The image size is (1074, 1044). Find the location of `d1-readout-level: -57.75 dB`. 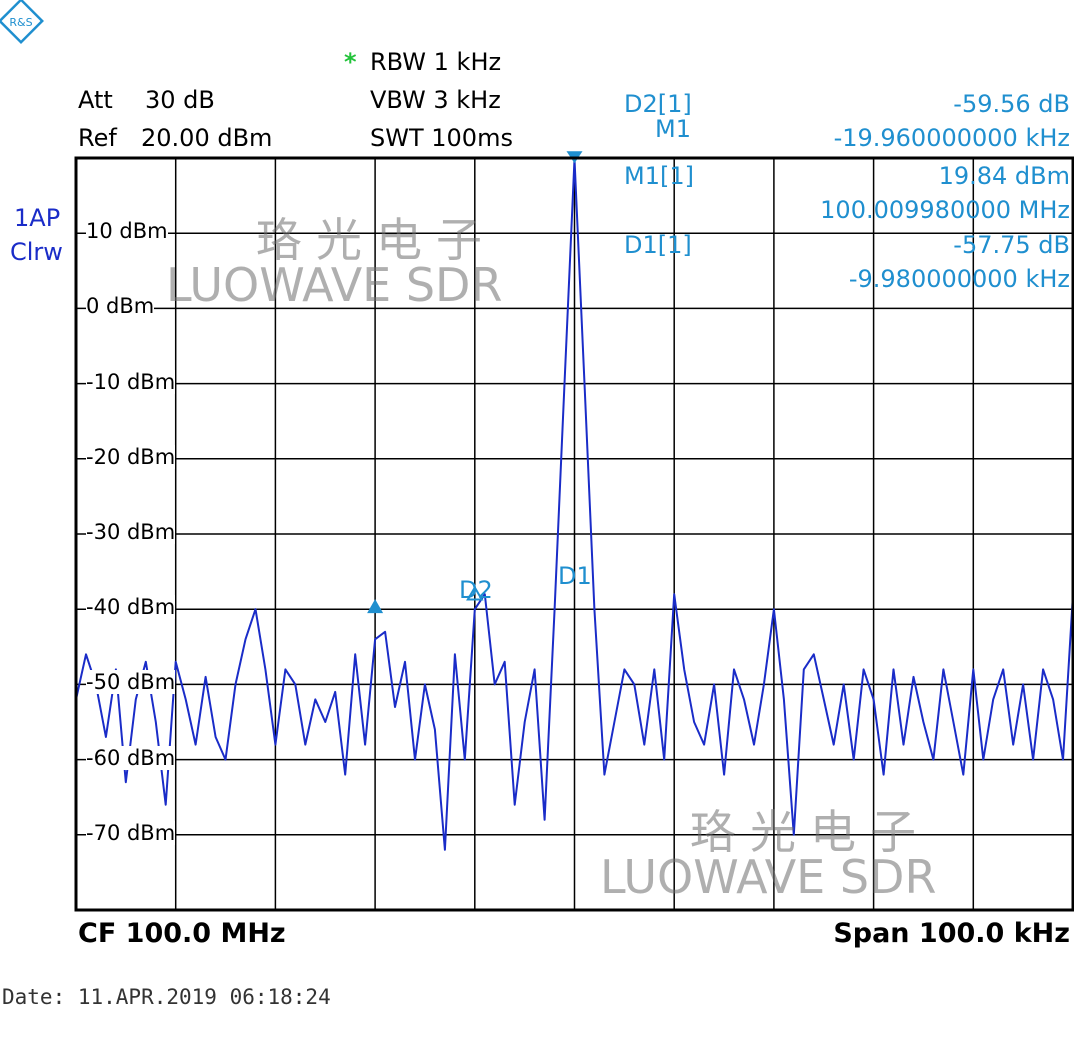

d1-readout-level: -57.75 dB is located at coordinates (1011, 245).